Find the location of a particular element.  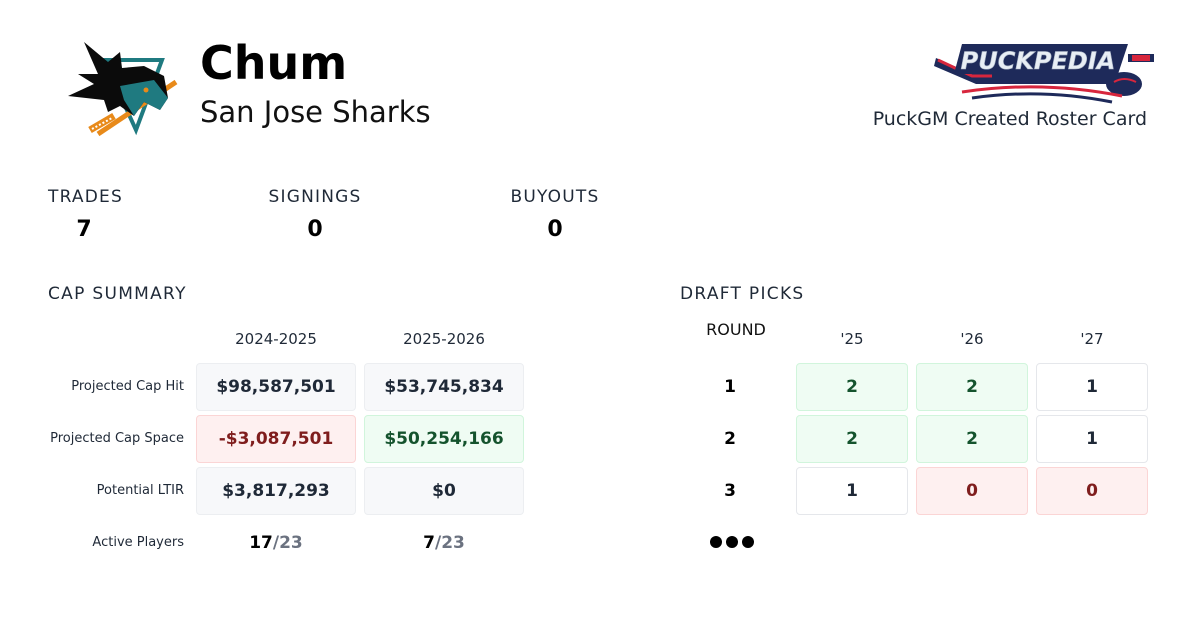

pick-r3-25: 1 is located at coordinates (852, 491).